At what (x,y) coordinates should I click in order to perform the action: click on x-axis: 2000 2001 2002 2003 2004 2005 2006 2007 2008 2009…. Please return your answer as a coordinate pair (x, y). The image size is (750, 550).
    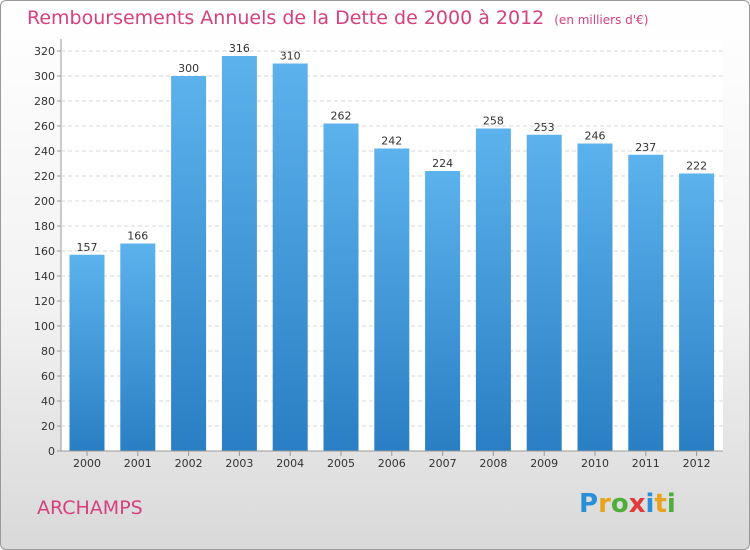
    Looking at the image, I should click on (392, 460).